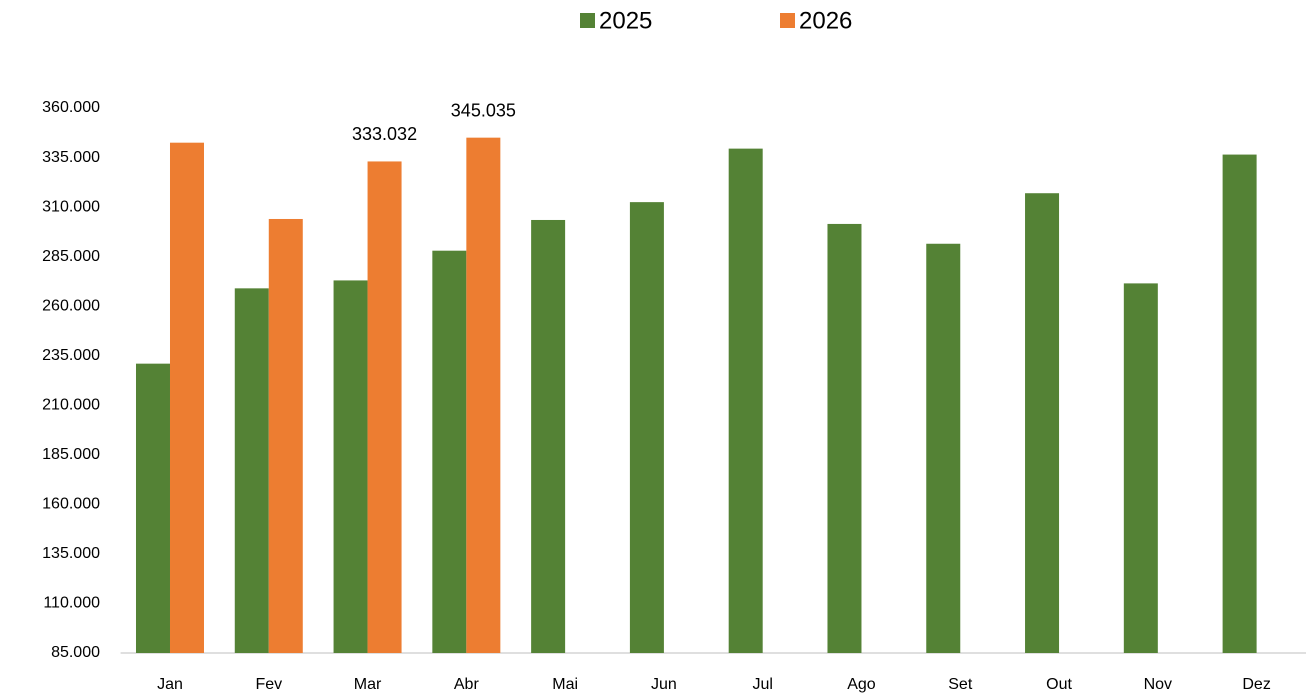 This screenshot has width=1306, height=696. I want to click on x-tick-label: Abr, so click(467, 684).